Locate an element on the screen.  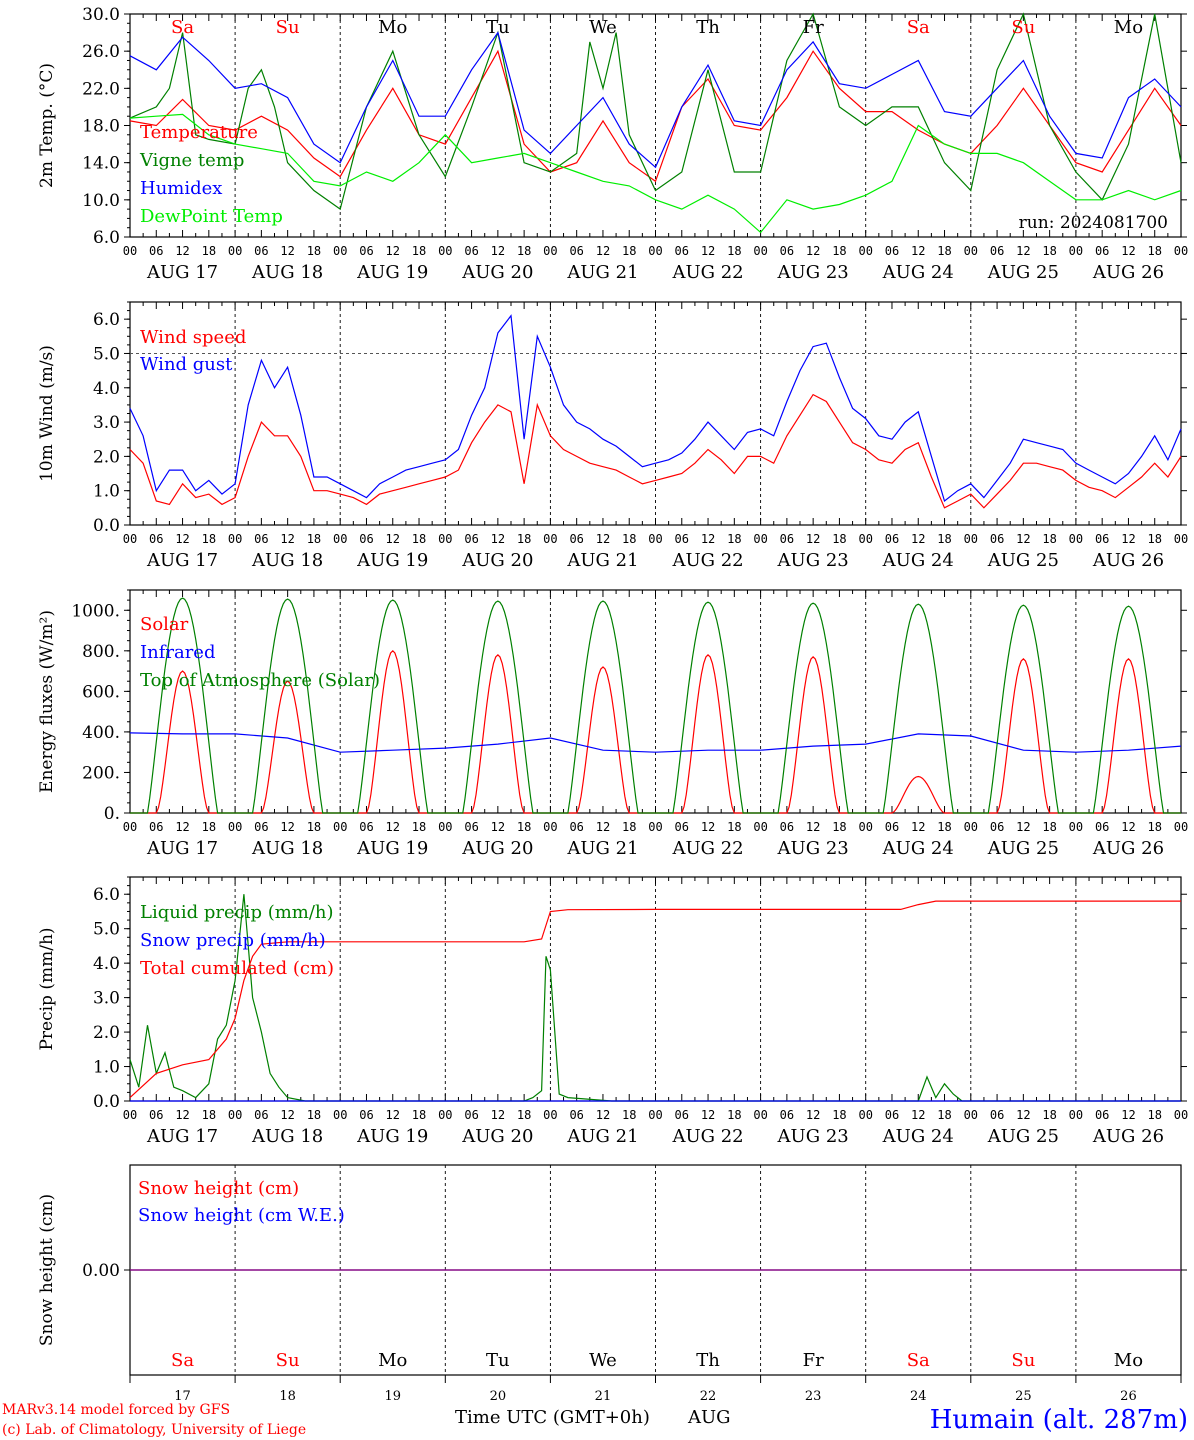
y-axis-label: 2m Temp. (°C) is located at coordinates (47, 125).